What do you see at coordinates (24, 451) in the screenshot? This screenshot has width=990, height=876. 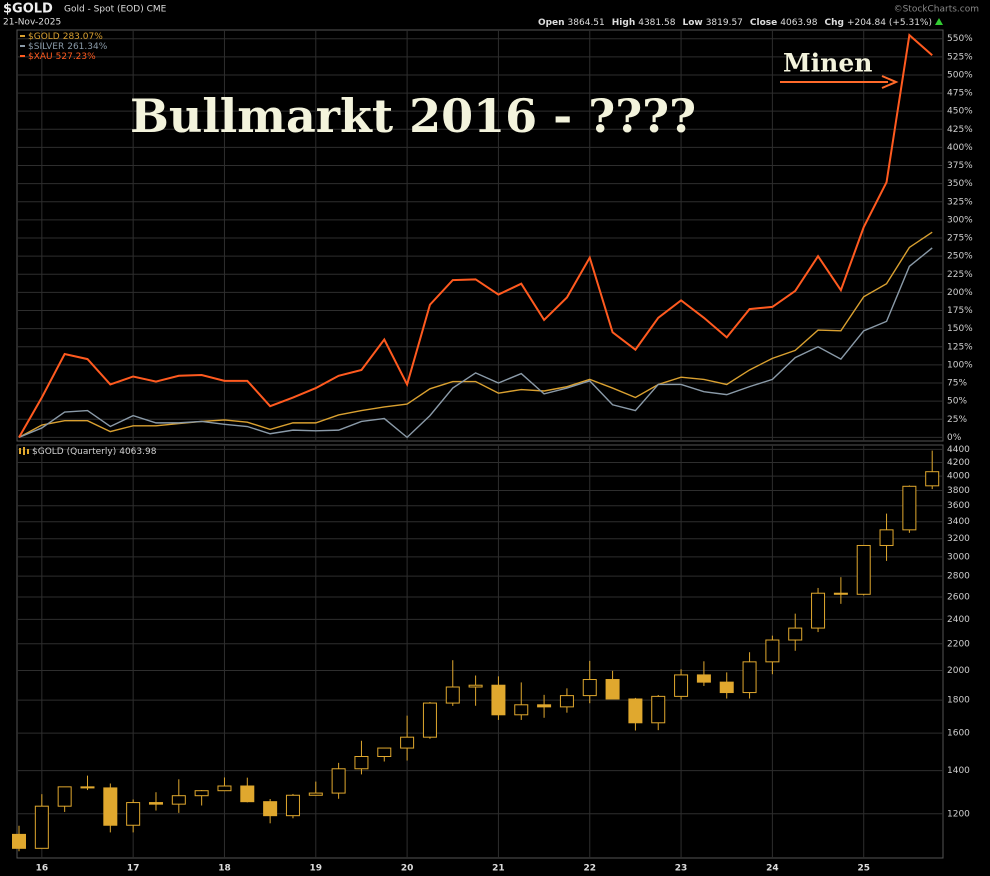 I see `legend-icon` at bounding box center [24, 451].